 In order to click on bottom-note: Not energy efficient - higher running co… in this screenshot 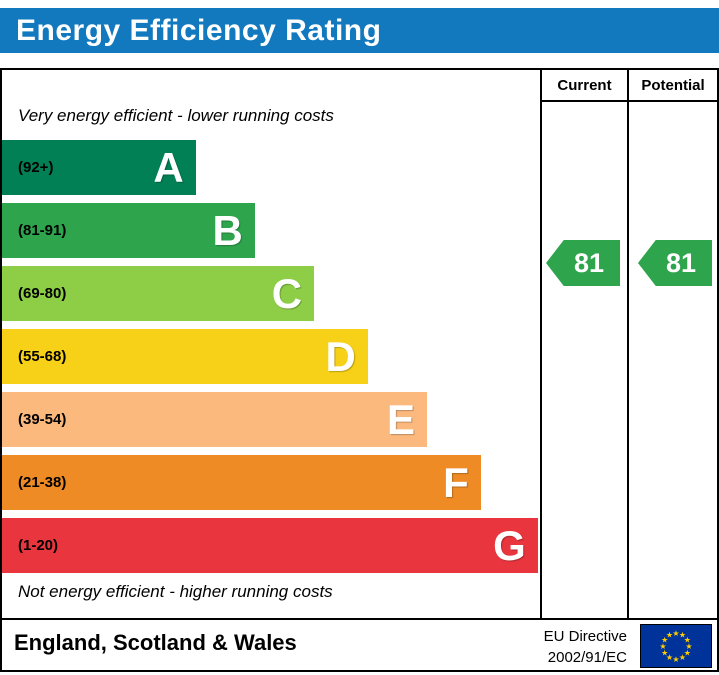, I will do `click(175, 591)`.